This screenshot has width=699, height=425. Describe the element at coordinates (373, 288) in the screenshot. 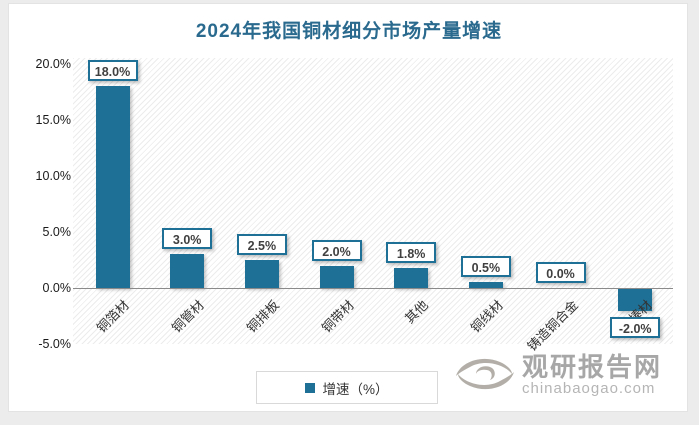

I see `x-axis-line` at that location.